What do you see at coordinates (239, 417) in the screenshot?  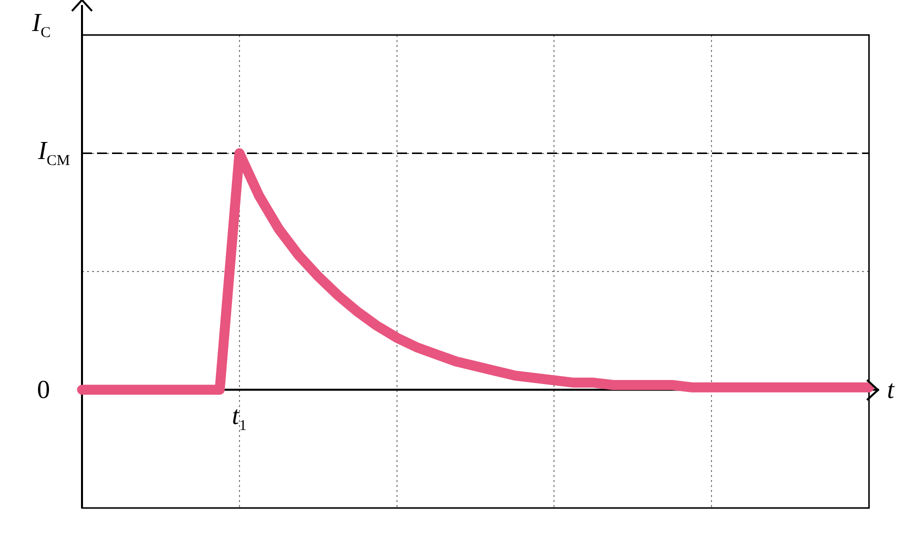 I see `text: t$_{1}$` at bounding box center [239, 417].